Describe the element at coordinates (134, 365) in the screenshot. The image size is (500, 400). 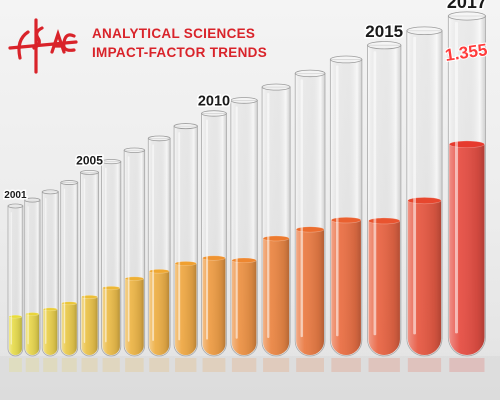
I see `tube-reflection-2007` at that location.